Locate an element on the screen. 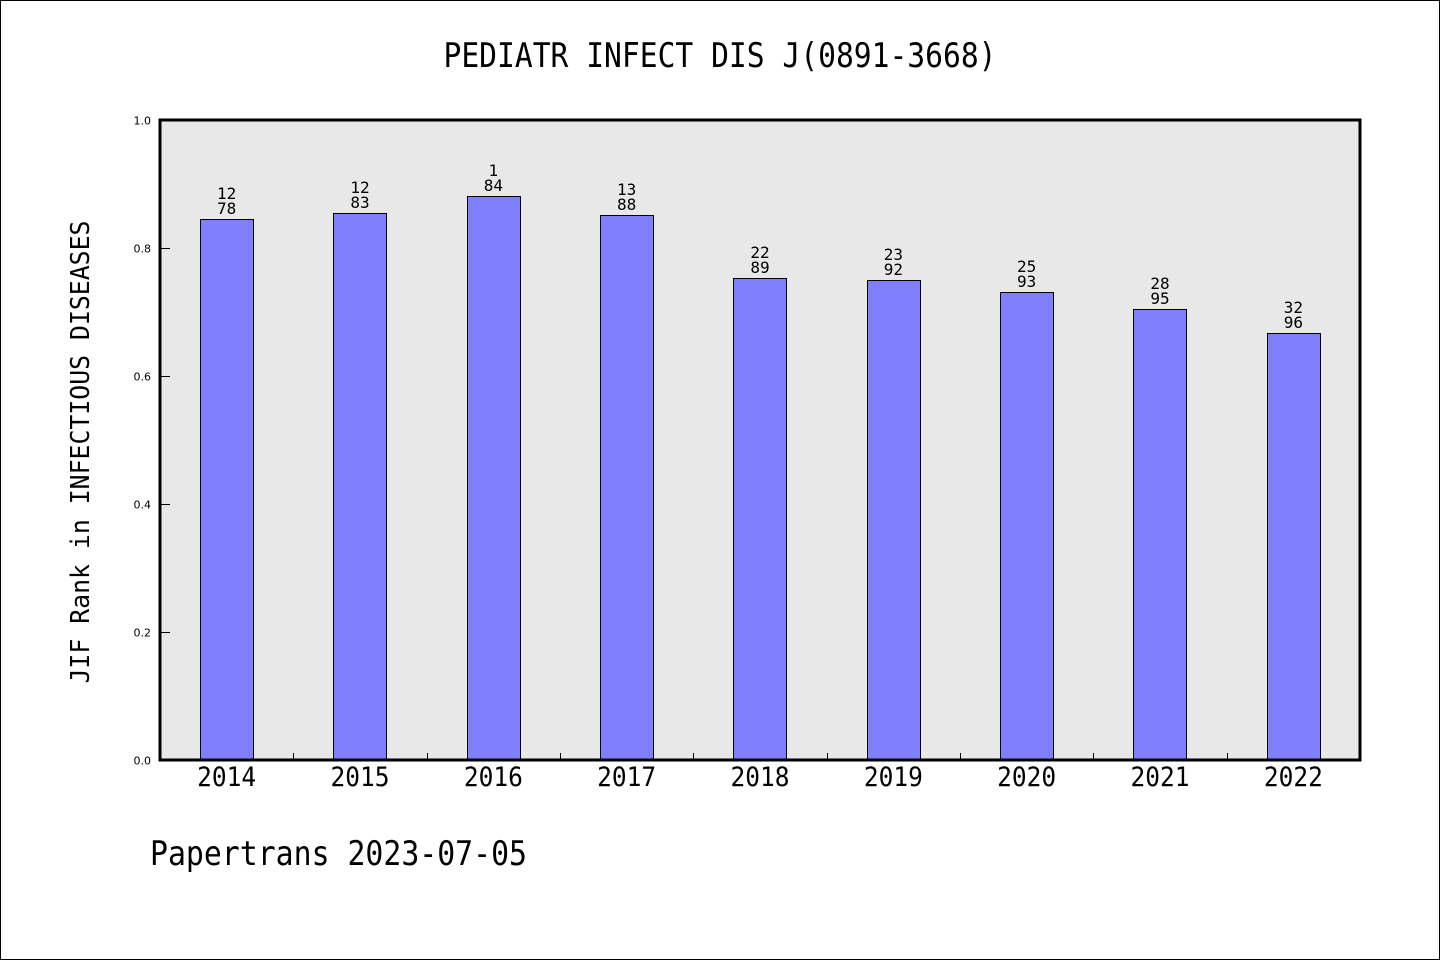  data-label-total-2020: 93 is located at coordinates (1026, 281).